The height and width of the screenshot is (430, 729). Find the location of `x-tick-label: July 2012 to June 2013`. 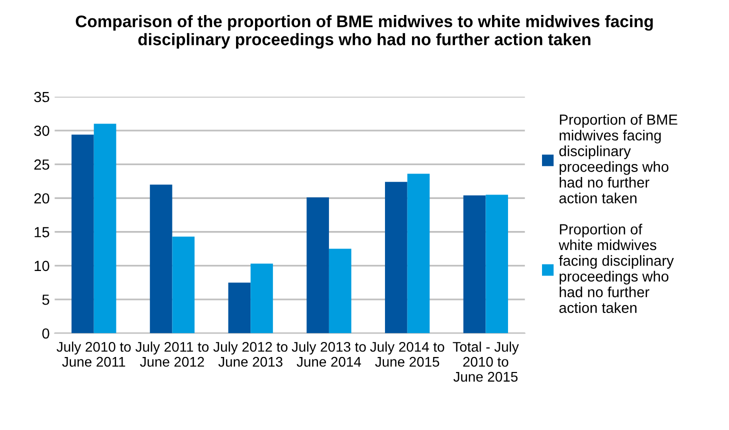

x-tick-label: July 2012 to June 2013 is located at coordinates (250, 354).